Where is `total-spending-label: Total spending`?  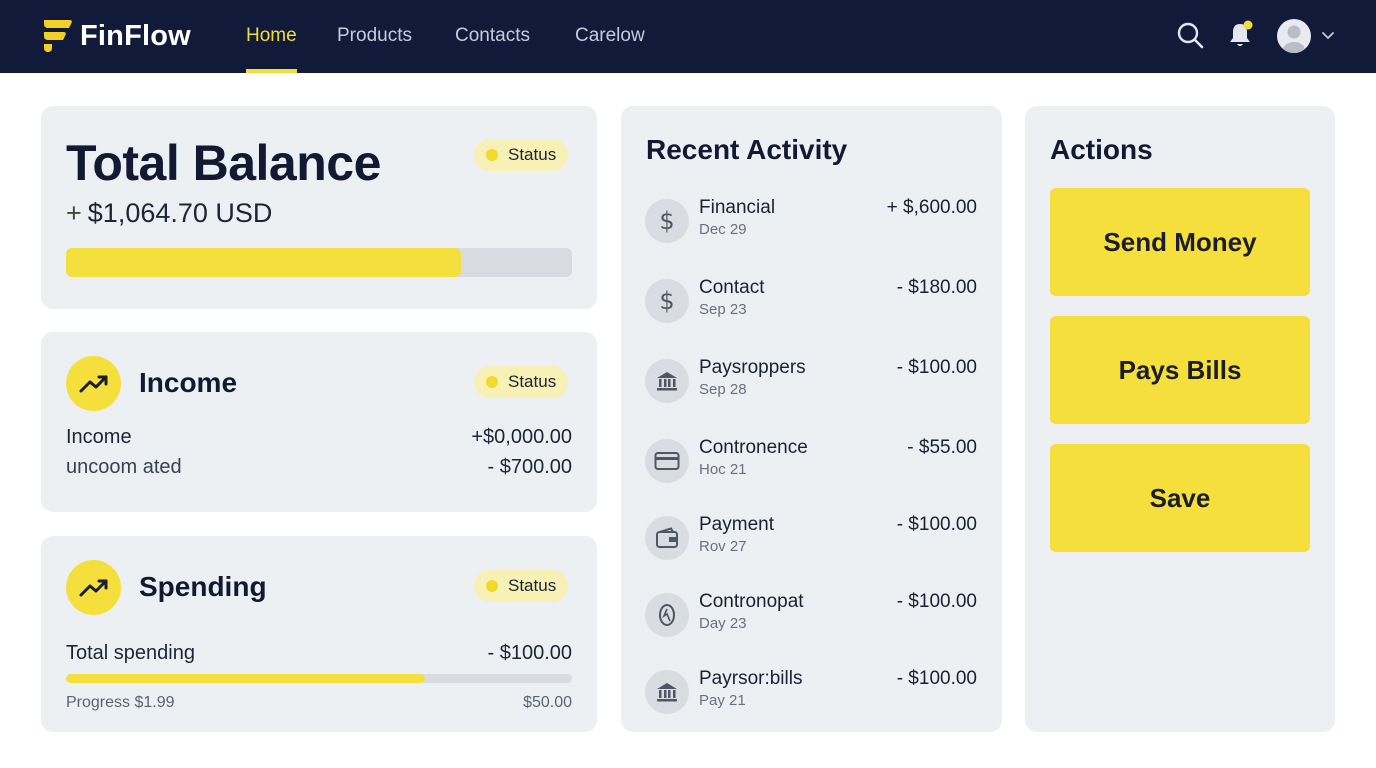 total-spending-label: Total spending is located at coordinates (130, 653).